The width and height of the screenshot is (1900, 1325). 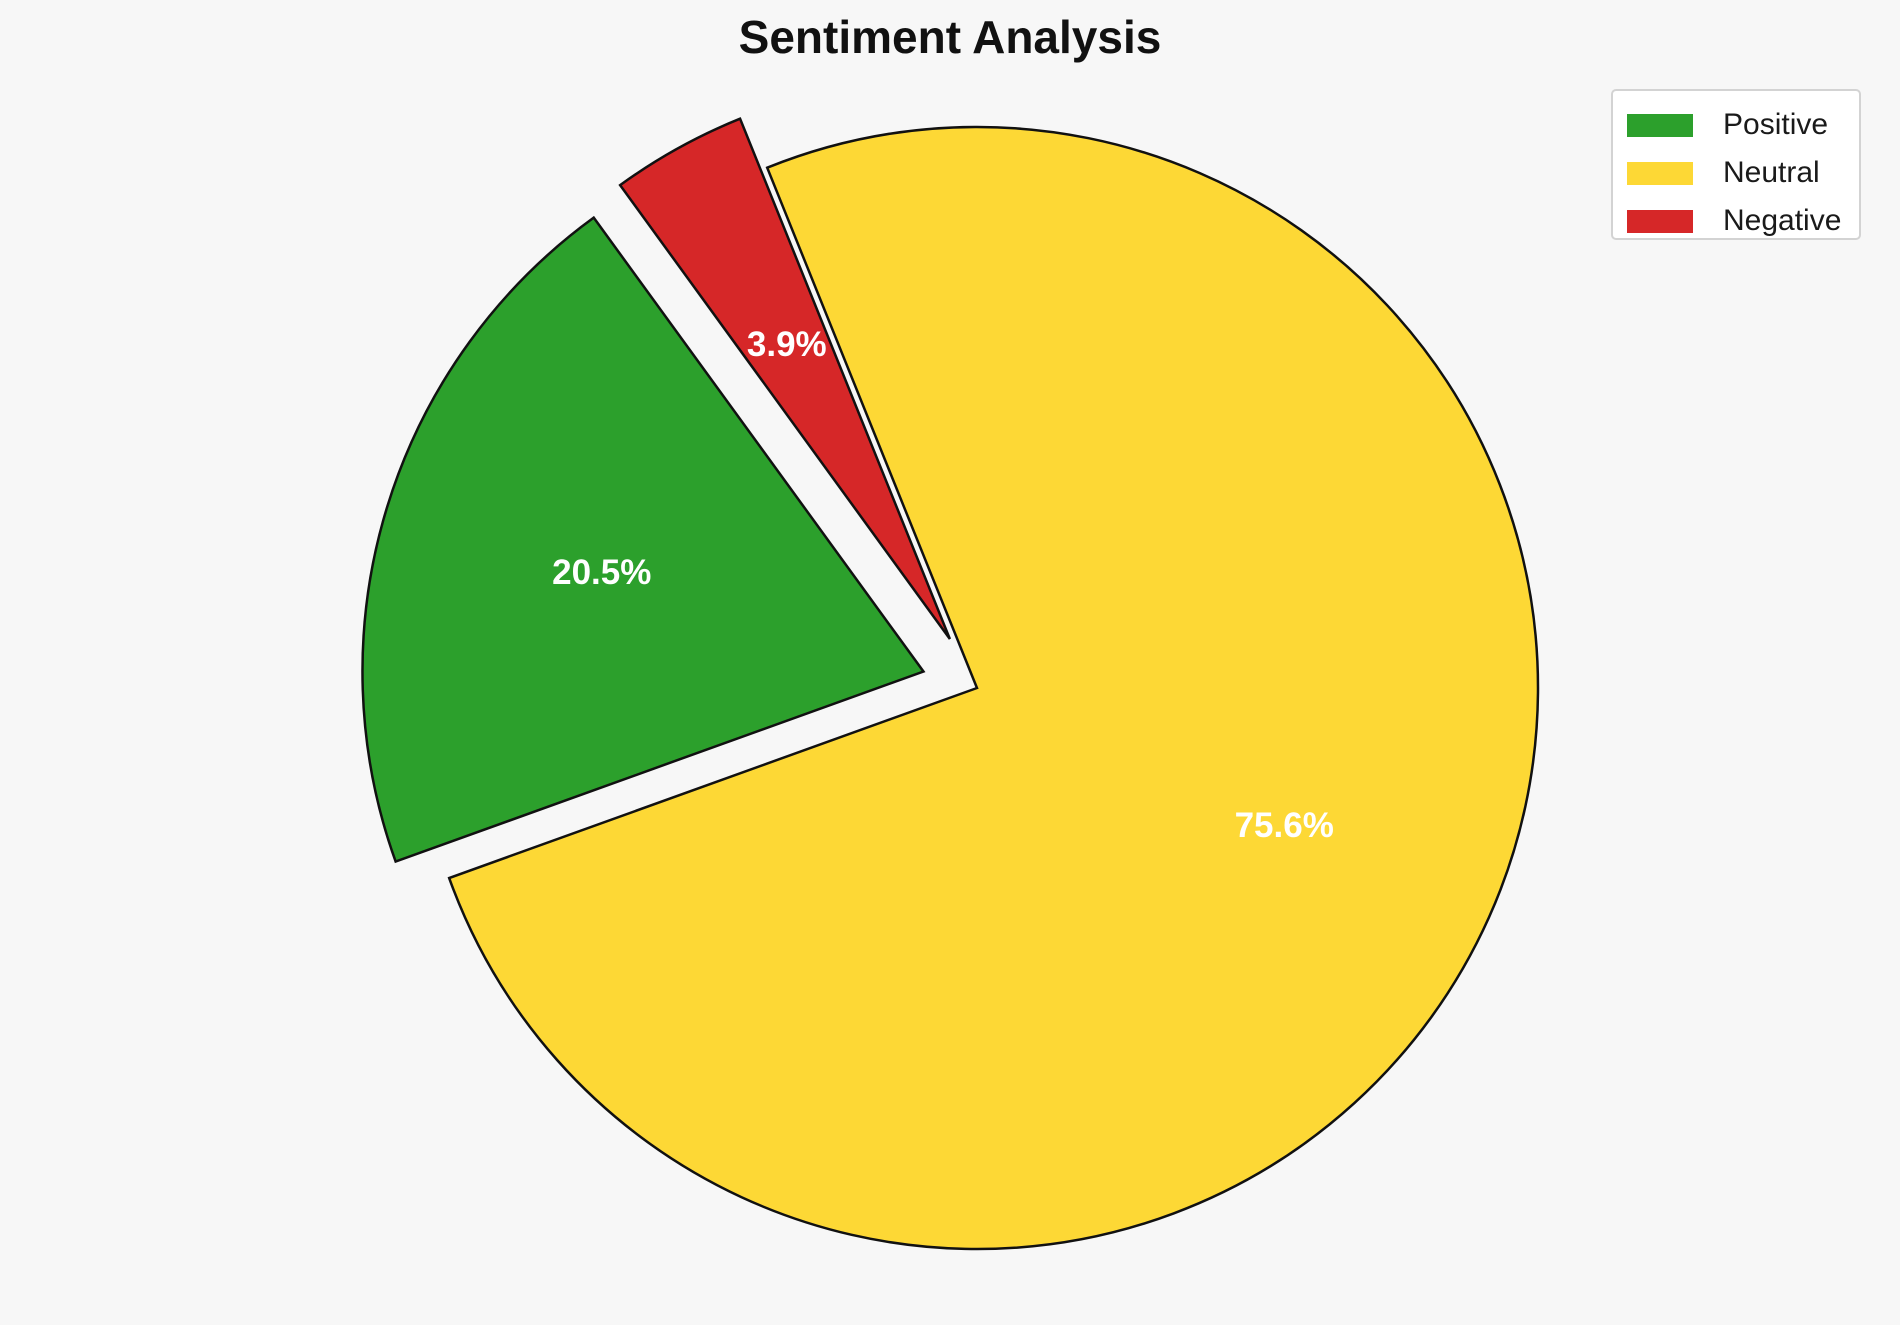 What do you see at coordinates (1660, 221) in the screenshot?
I see `legend-swatch-negative` at bounding box center [1660, 221].